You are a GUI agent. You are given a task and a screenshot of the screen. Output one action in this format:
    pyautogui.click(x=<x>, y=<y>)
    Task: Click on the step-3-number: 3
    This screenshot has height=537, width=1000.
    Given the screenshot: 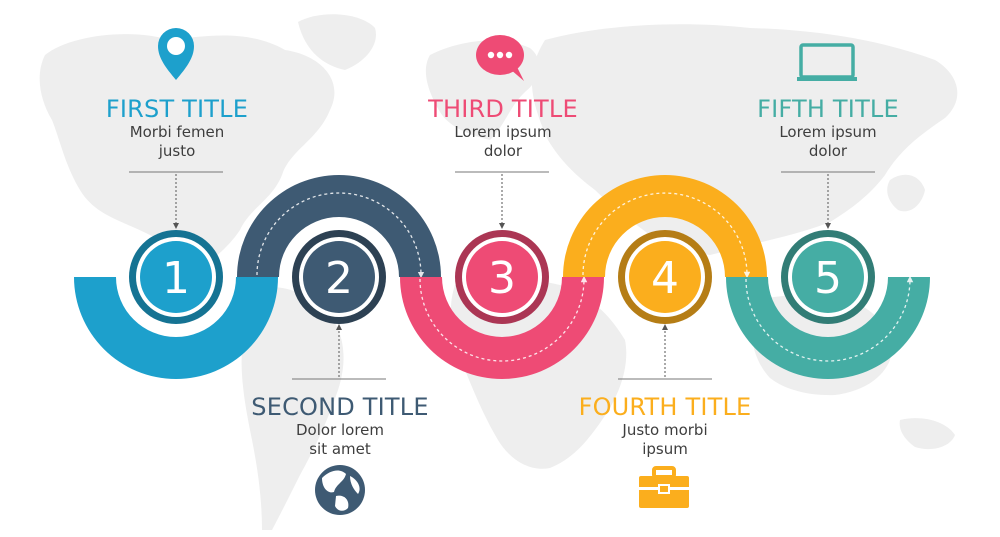 What is the action you would take?
    pyautogui.click(x=502, y=278)
    